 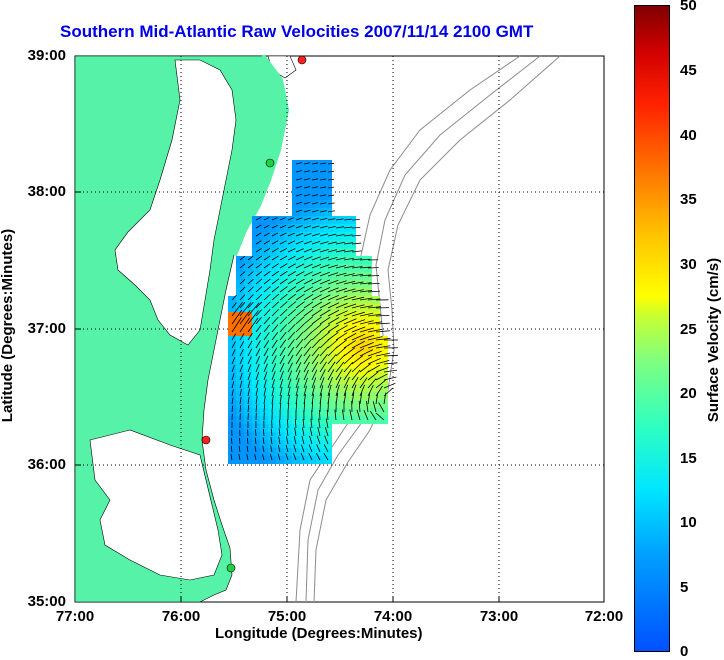 What do you see at coordinates (688, 329) in the screenshot?
I see `colorbar-tick: 25` at bounding box center [688, 329].